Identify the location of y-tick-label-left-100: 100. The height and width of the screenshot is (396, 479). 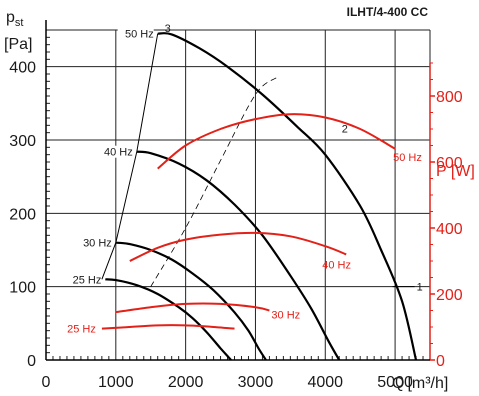
(22, 288).